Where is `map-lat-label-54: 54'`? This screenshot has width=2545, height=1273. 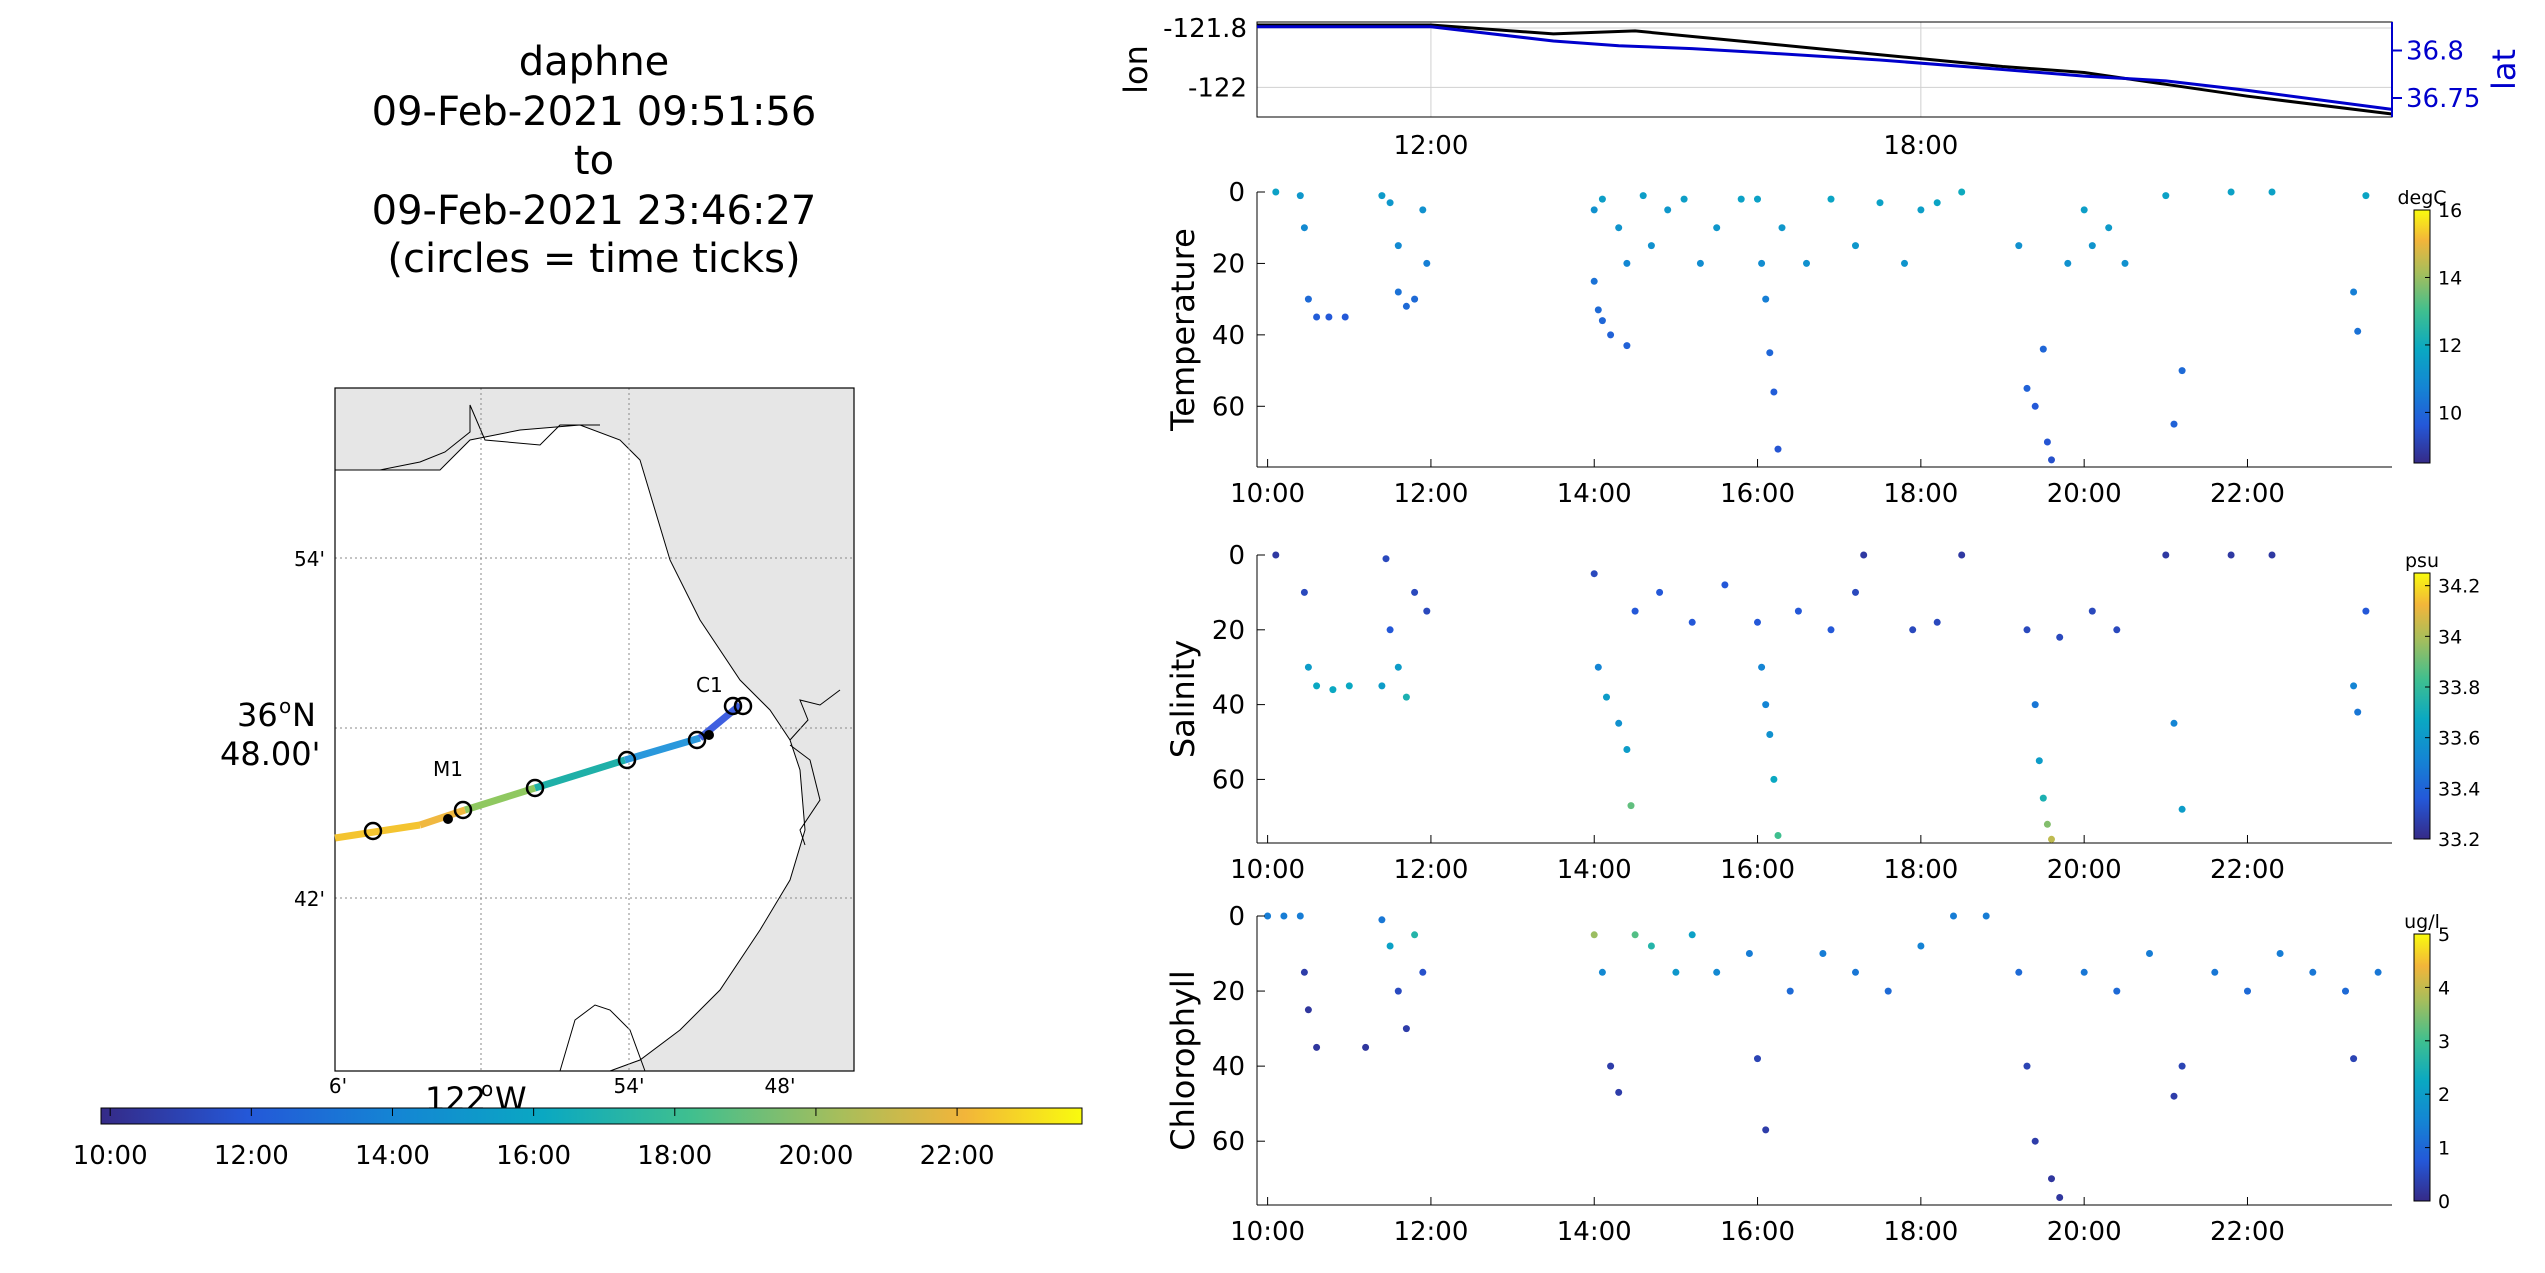 map-lat-label-54: 54' is located at coordinates (309, 559).